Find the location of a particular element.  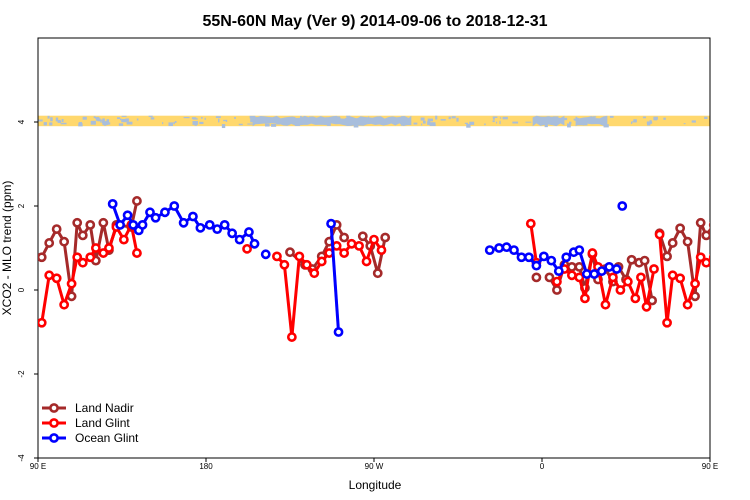

x-tick-label: 180 is located at coordinates (206, 466).